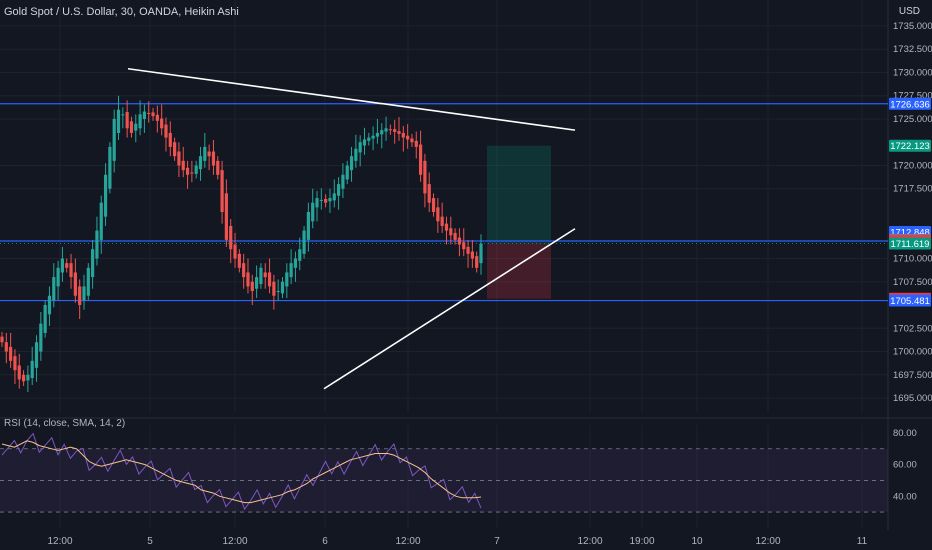 This screenshot has width=932, height=550. What do you see at coordinates (905, 465) in the screenshot?
I see `rsi-axis-tick: 60.00` at bounding box center [905, 465].